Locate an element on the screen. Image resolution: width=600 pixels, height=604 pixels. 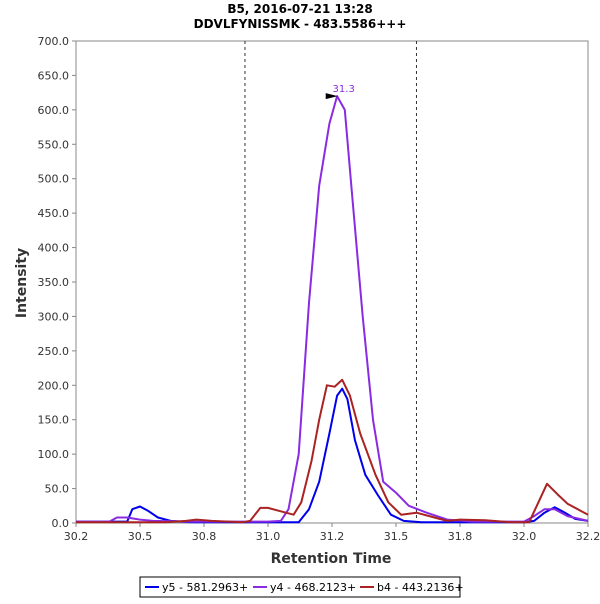
x-tick-label: 30.8 is located at coordinates (204, 536).